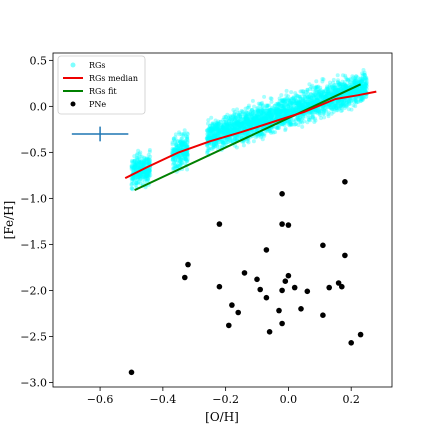 This screenshot has width=436, height=440. I want to click on y-tick-label: 0.5, so click(39, 60).